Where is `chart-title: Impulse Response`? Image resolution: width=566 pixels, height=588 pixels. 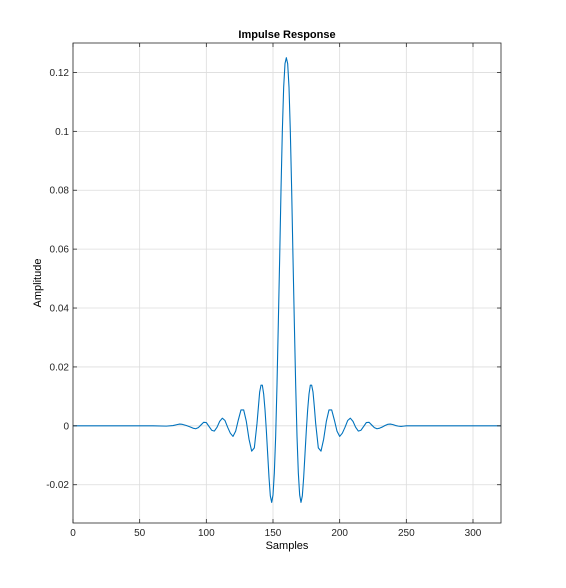
chart-title: Impulse Response is located at coordinates (286, 35).